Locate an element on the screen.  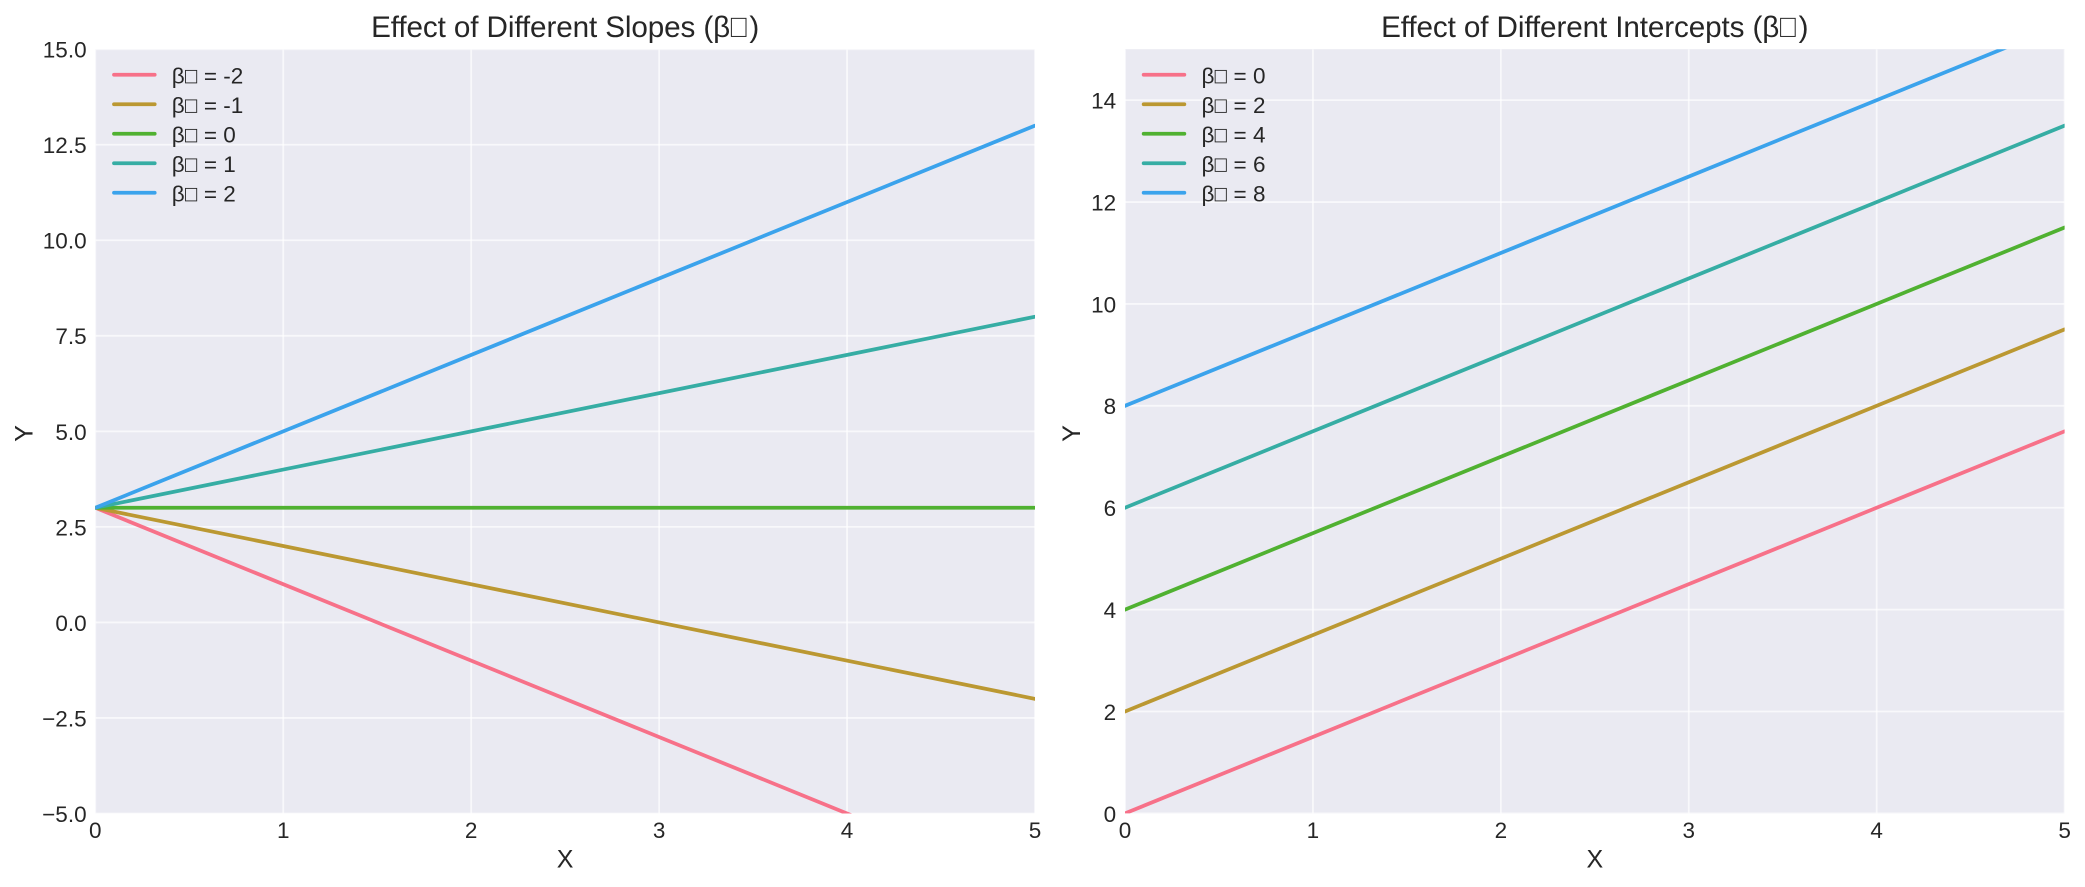
svg-text: 14 is located at coordinates (1103, 101).